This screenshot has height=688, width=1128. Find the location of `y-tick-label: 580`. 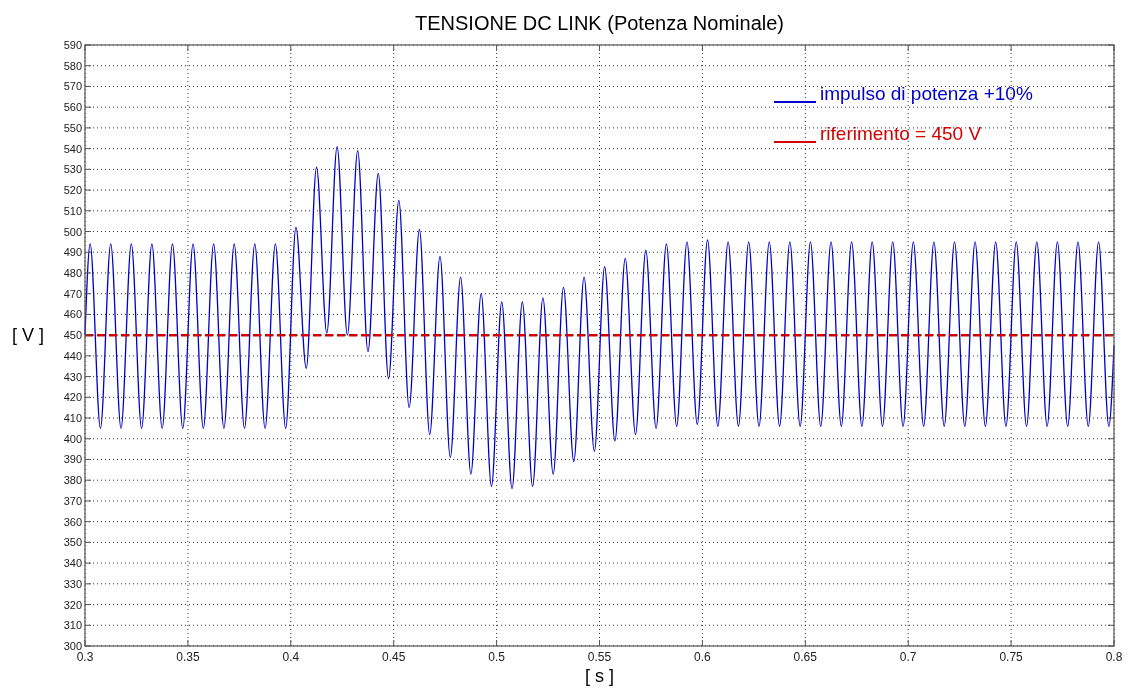

y-tick-label: 580 is located at coordinates (72, 65).